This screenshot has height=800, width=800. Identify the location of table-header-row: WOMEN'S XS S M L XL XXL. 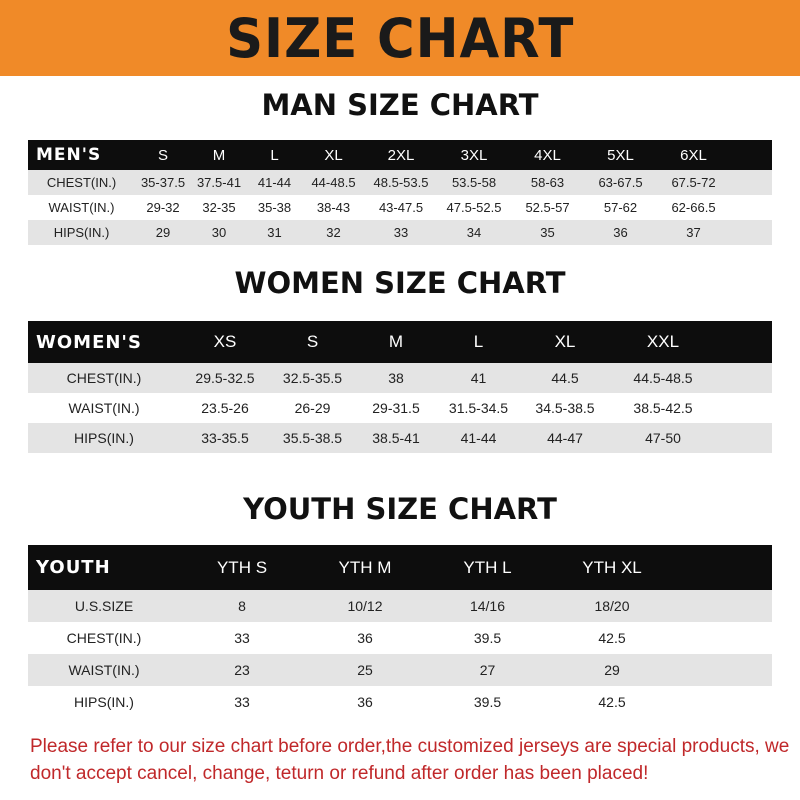
(400, 342).